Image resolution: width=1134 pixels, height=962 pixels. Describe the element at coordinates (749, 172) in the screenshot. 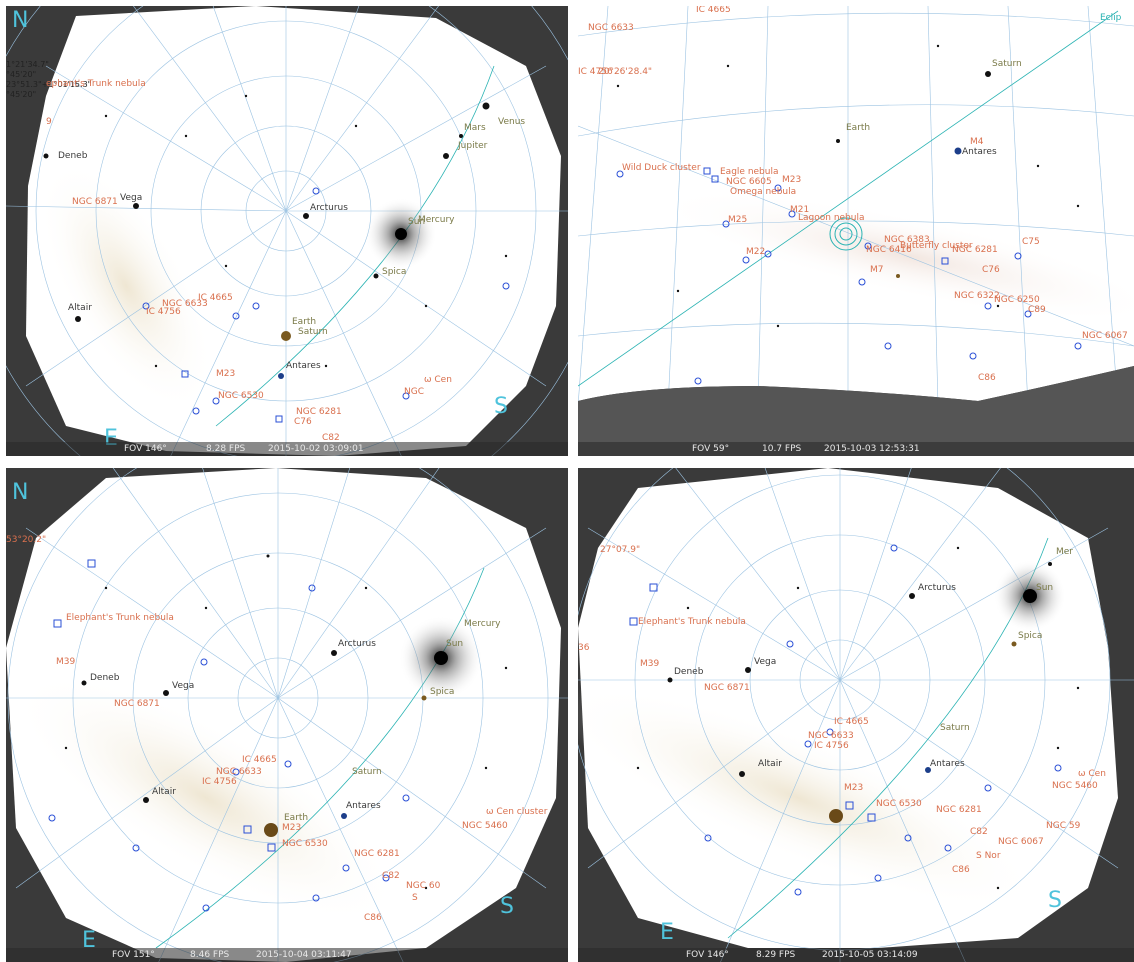

I see `label-eagle-nebula: Eagle nebula` at that location.